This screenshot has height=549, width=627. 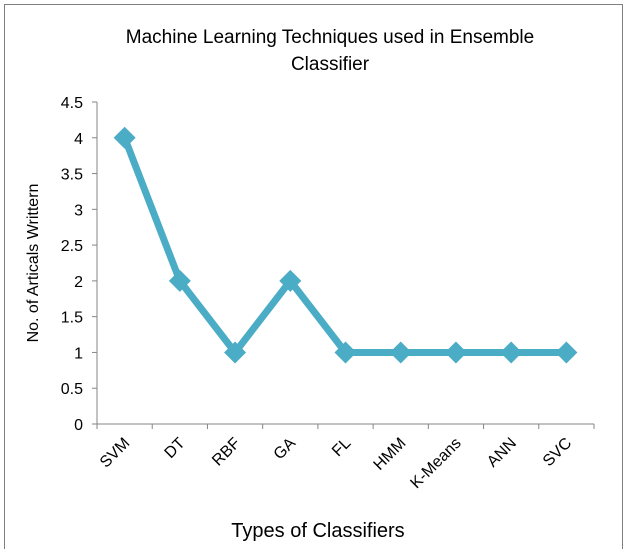 I want to click on y-tick-label: 4, so click(x=78, y=139).